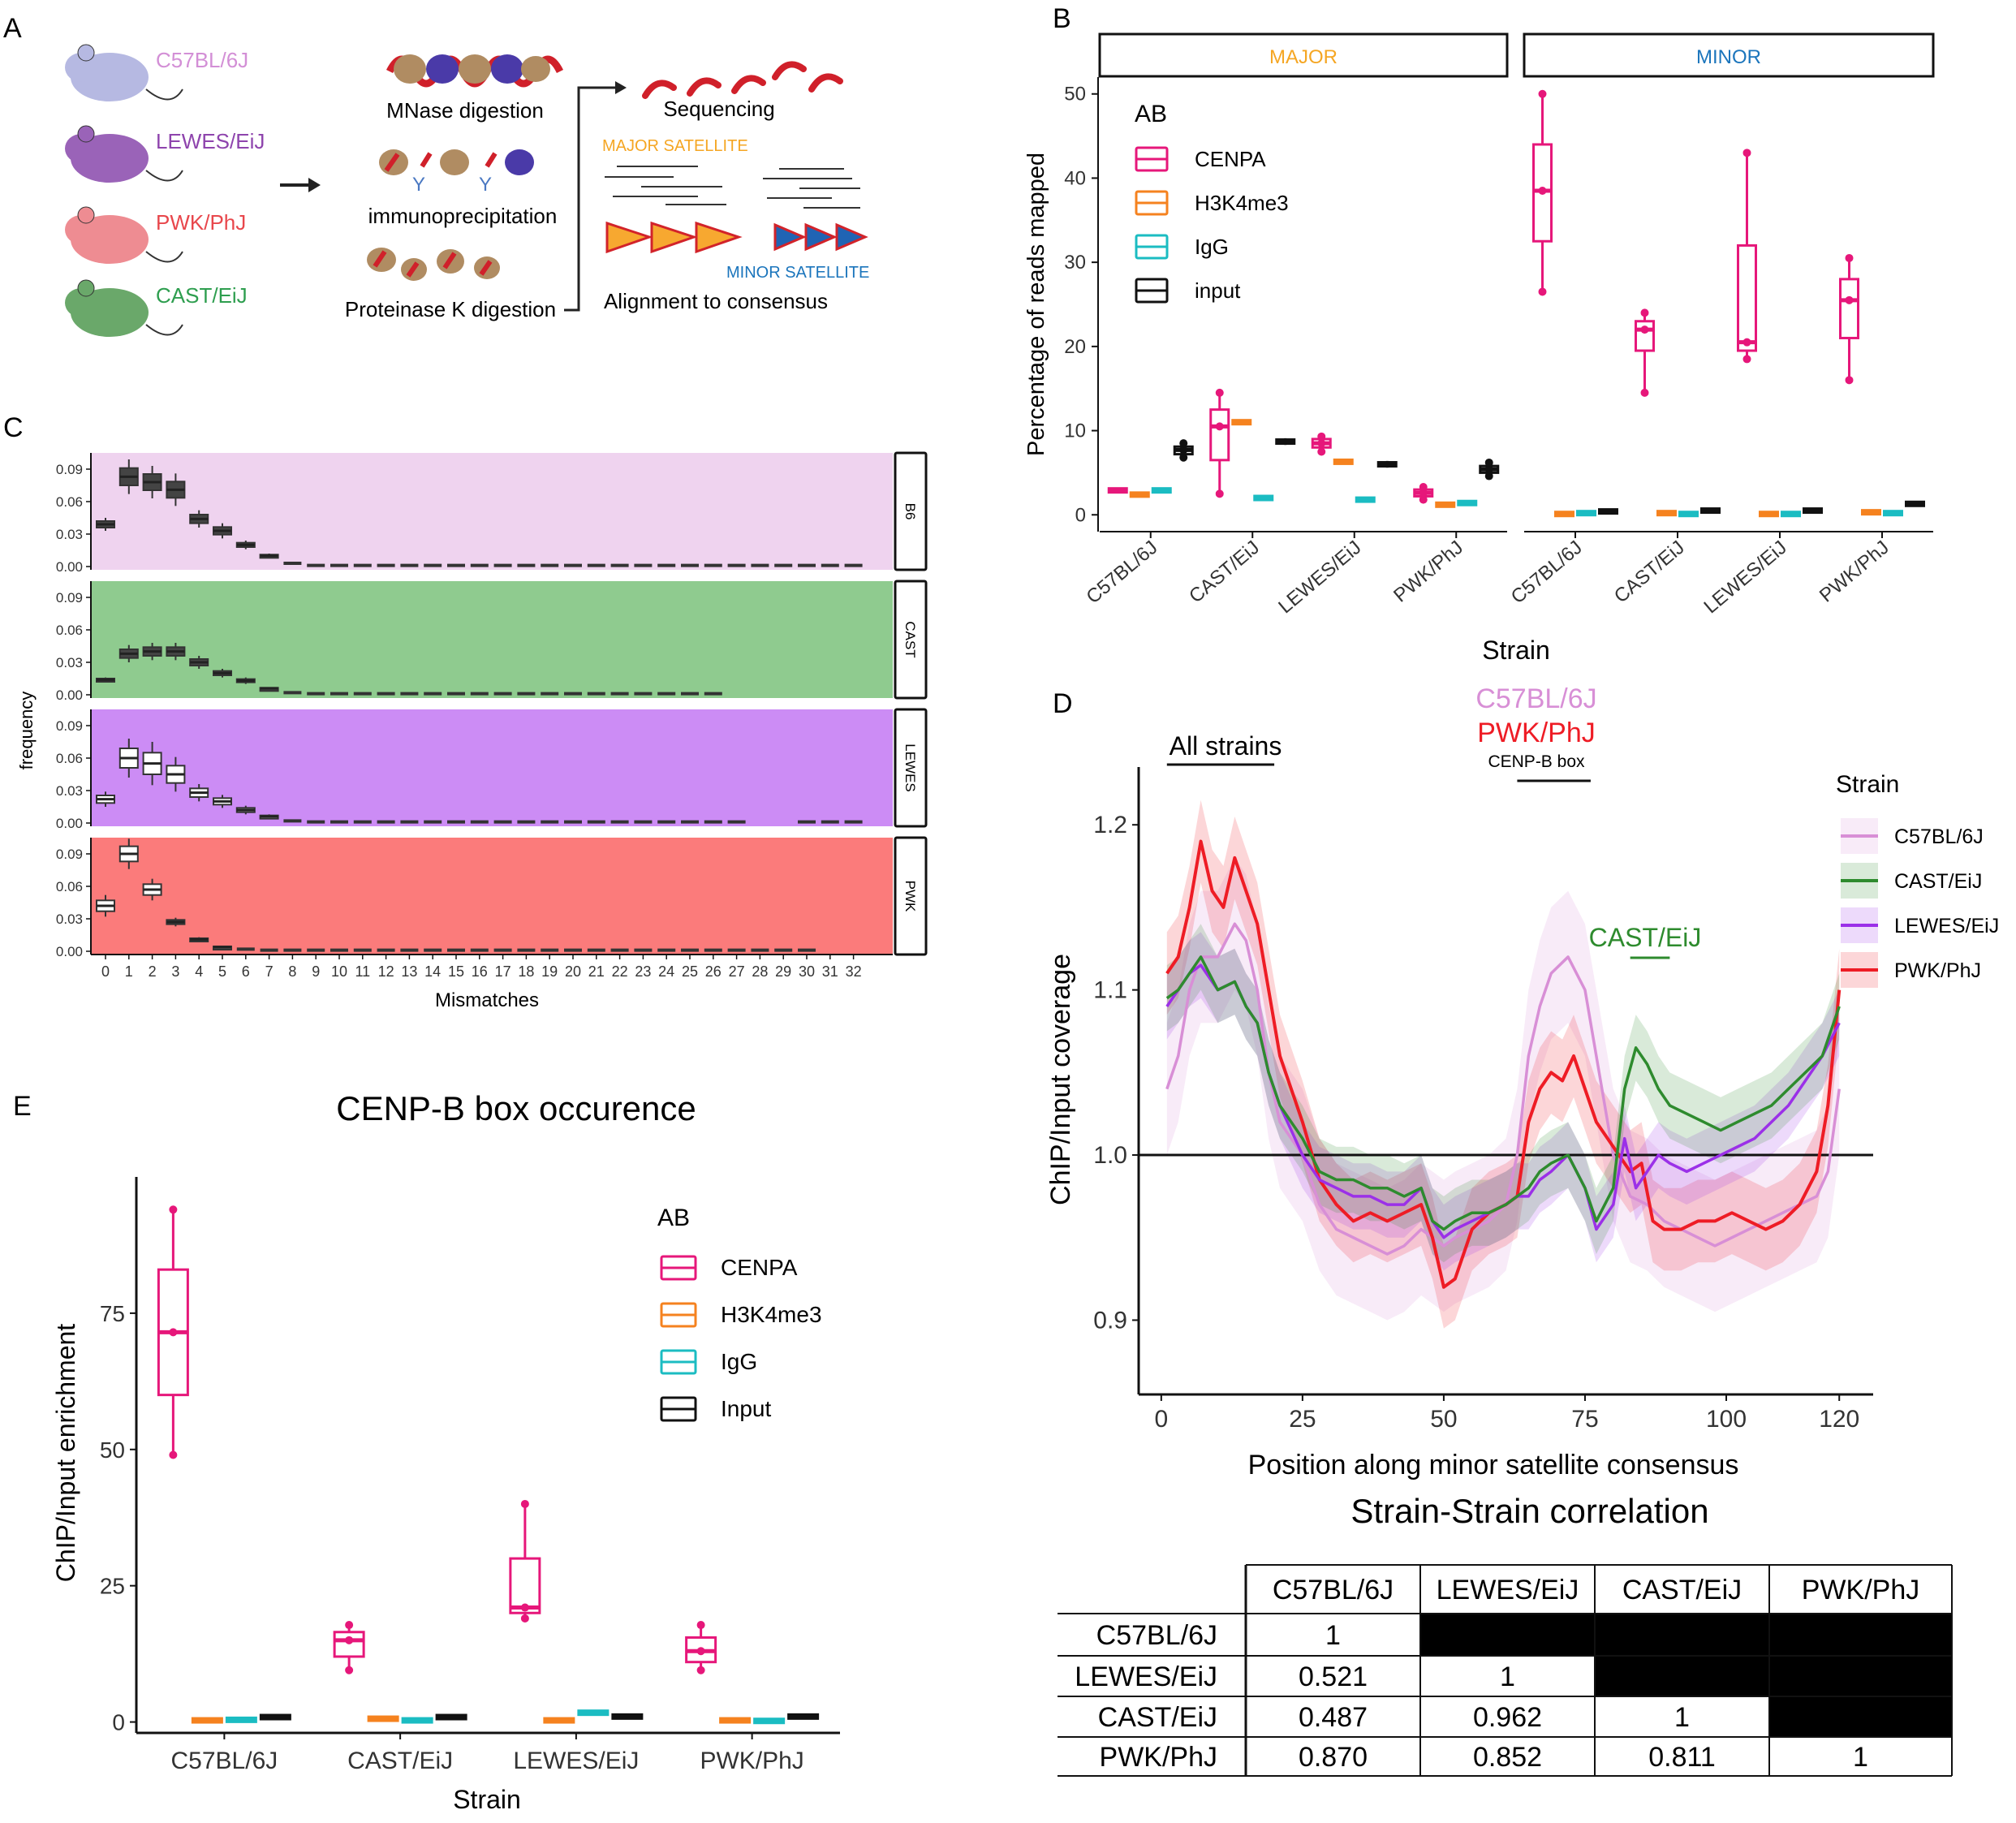 Image resolution: width=2016 pixels, height=1823 pixels. Describe the element at coordinates (292, 972) in the screenshot. I see `x-tick-label: 8` at that location.